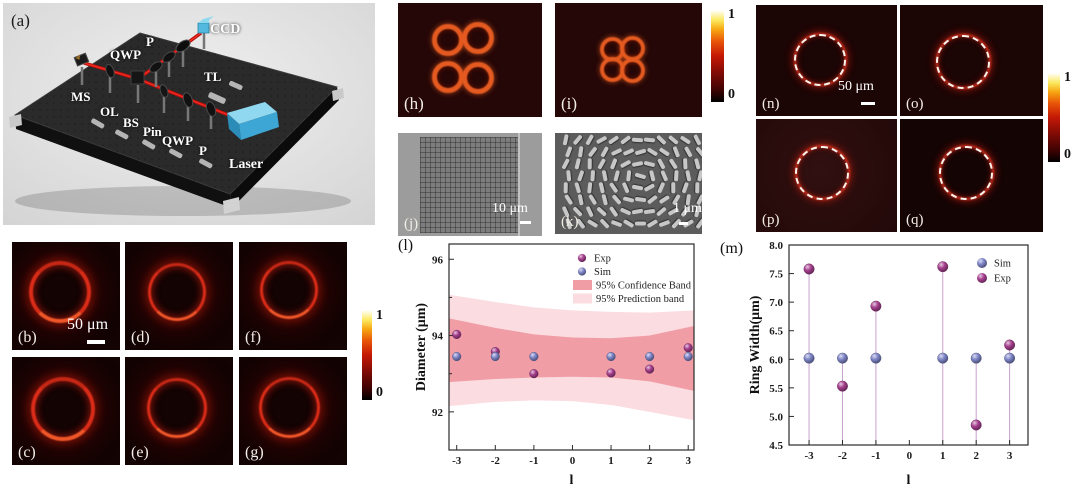  What do you see at coordinates (188, 100) in the screenshot?
I see `qwp-optic` at bounding box center [188, 100].